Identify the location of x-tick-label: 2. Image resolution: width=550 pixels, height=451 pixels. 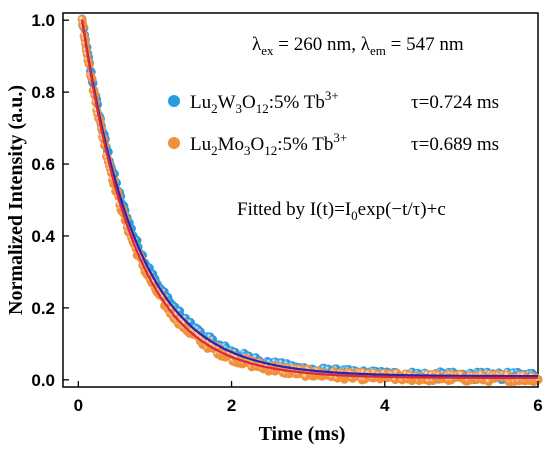
(231, 405).